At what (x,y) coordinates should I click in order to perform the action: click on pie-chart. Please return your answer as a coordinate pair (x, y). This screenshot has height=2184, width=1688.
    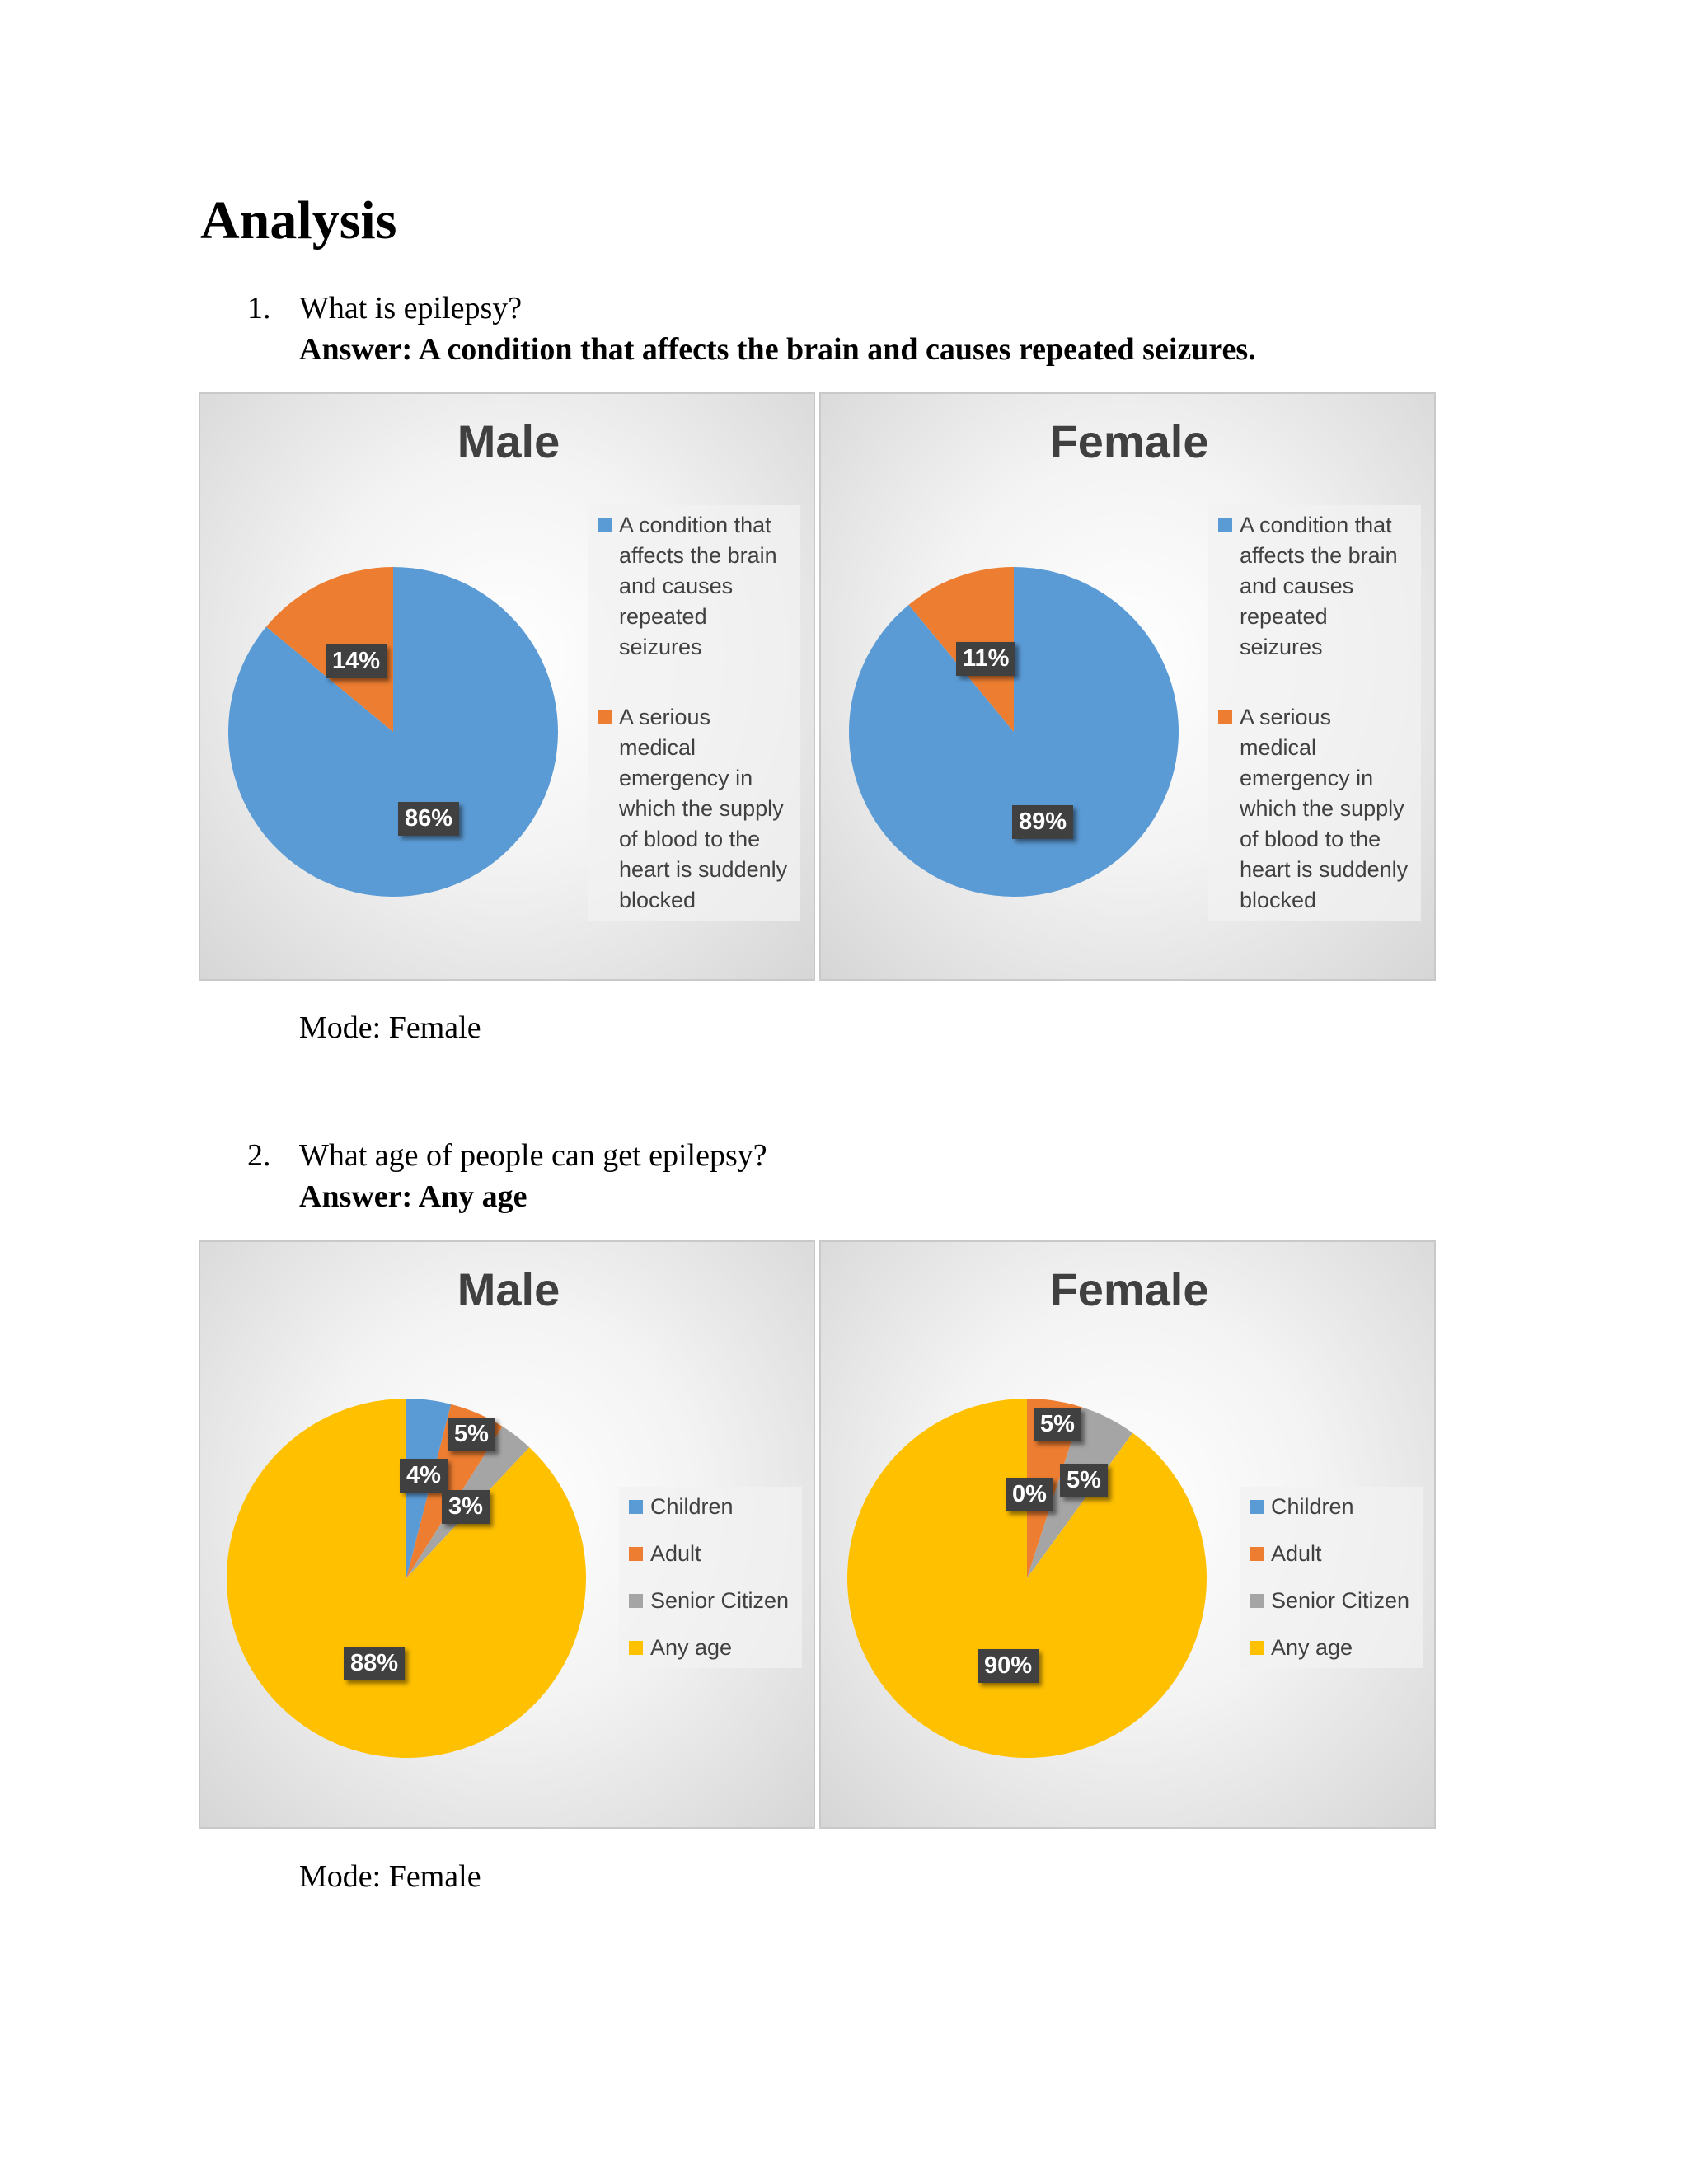
    Looking at the image, I should click on (1027, 1578).